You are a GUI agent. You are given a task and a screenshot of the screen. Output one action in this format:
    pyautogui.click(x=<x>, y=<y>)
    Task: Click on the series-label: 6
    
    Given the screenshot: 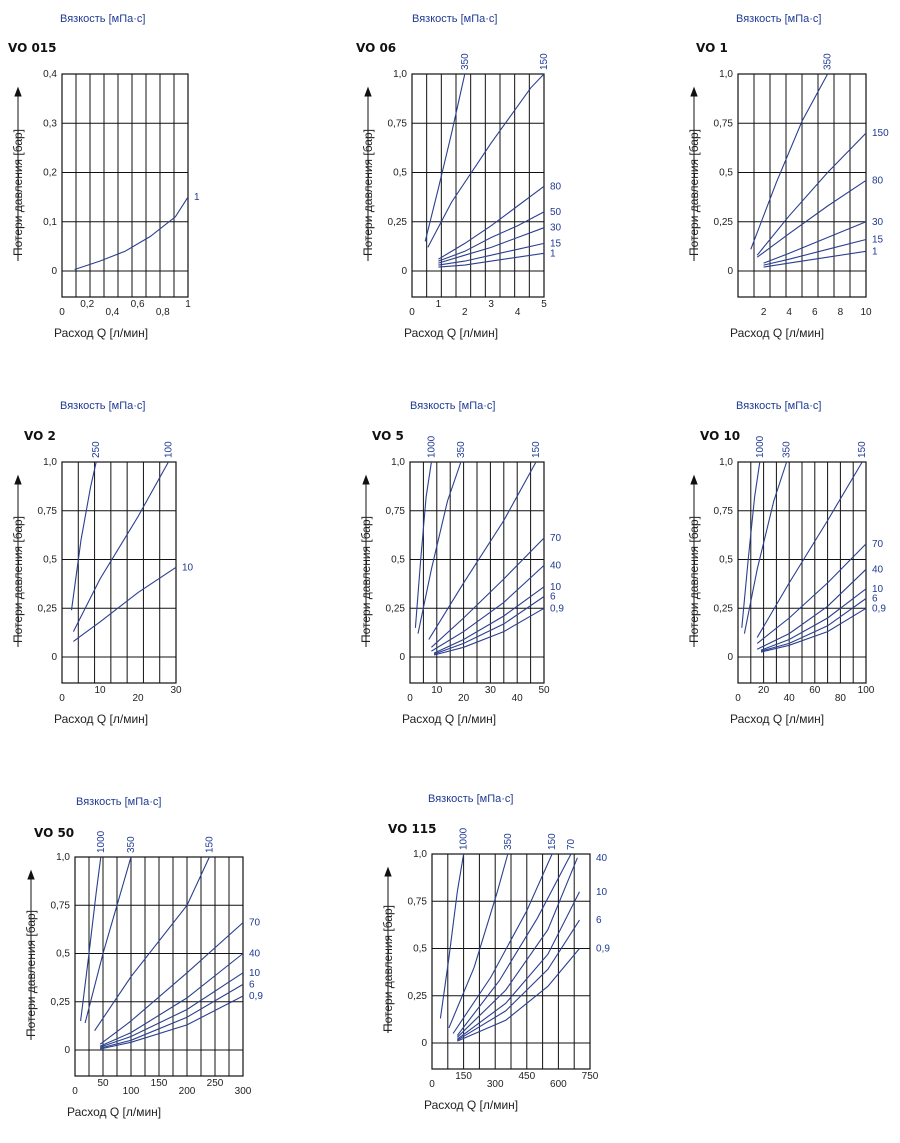 What is the action you would take?
    pyautogui.click(x=252, y=984)
    